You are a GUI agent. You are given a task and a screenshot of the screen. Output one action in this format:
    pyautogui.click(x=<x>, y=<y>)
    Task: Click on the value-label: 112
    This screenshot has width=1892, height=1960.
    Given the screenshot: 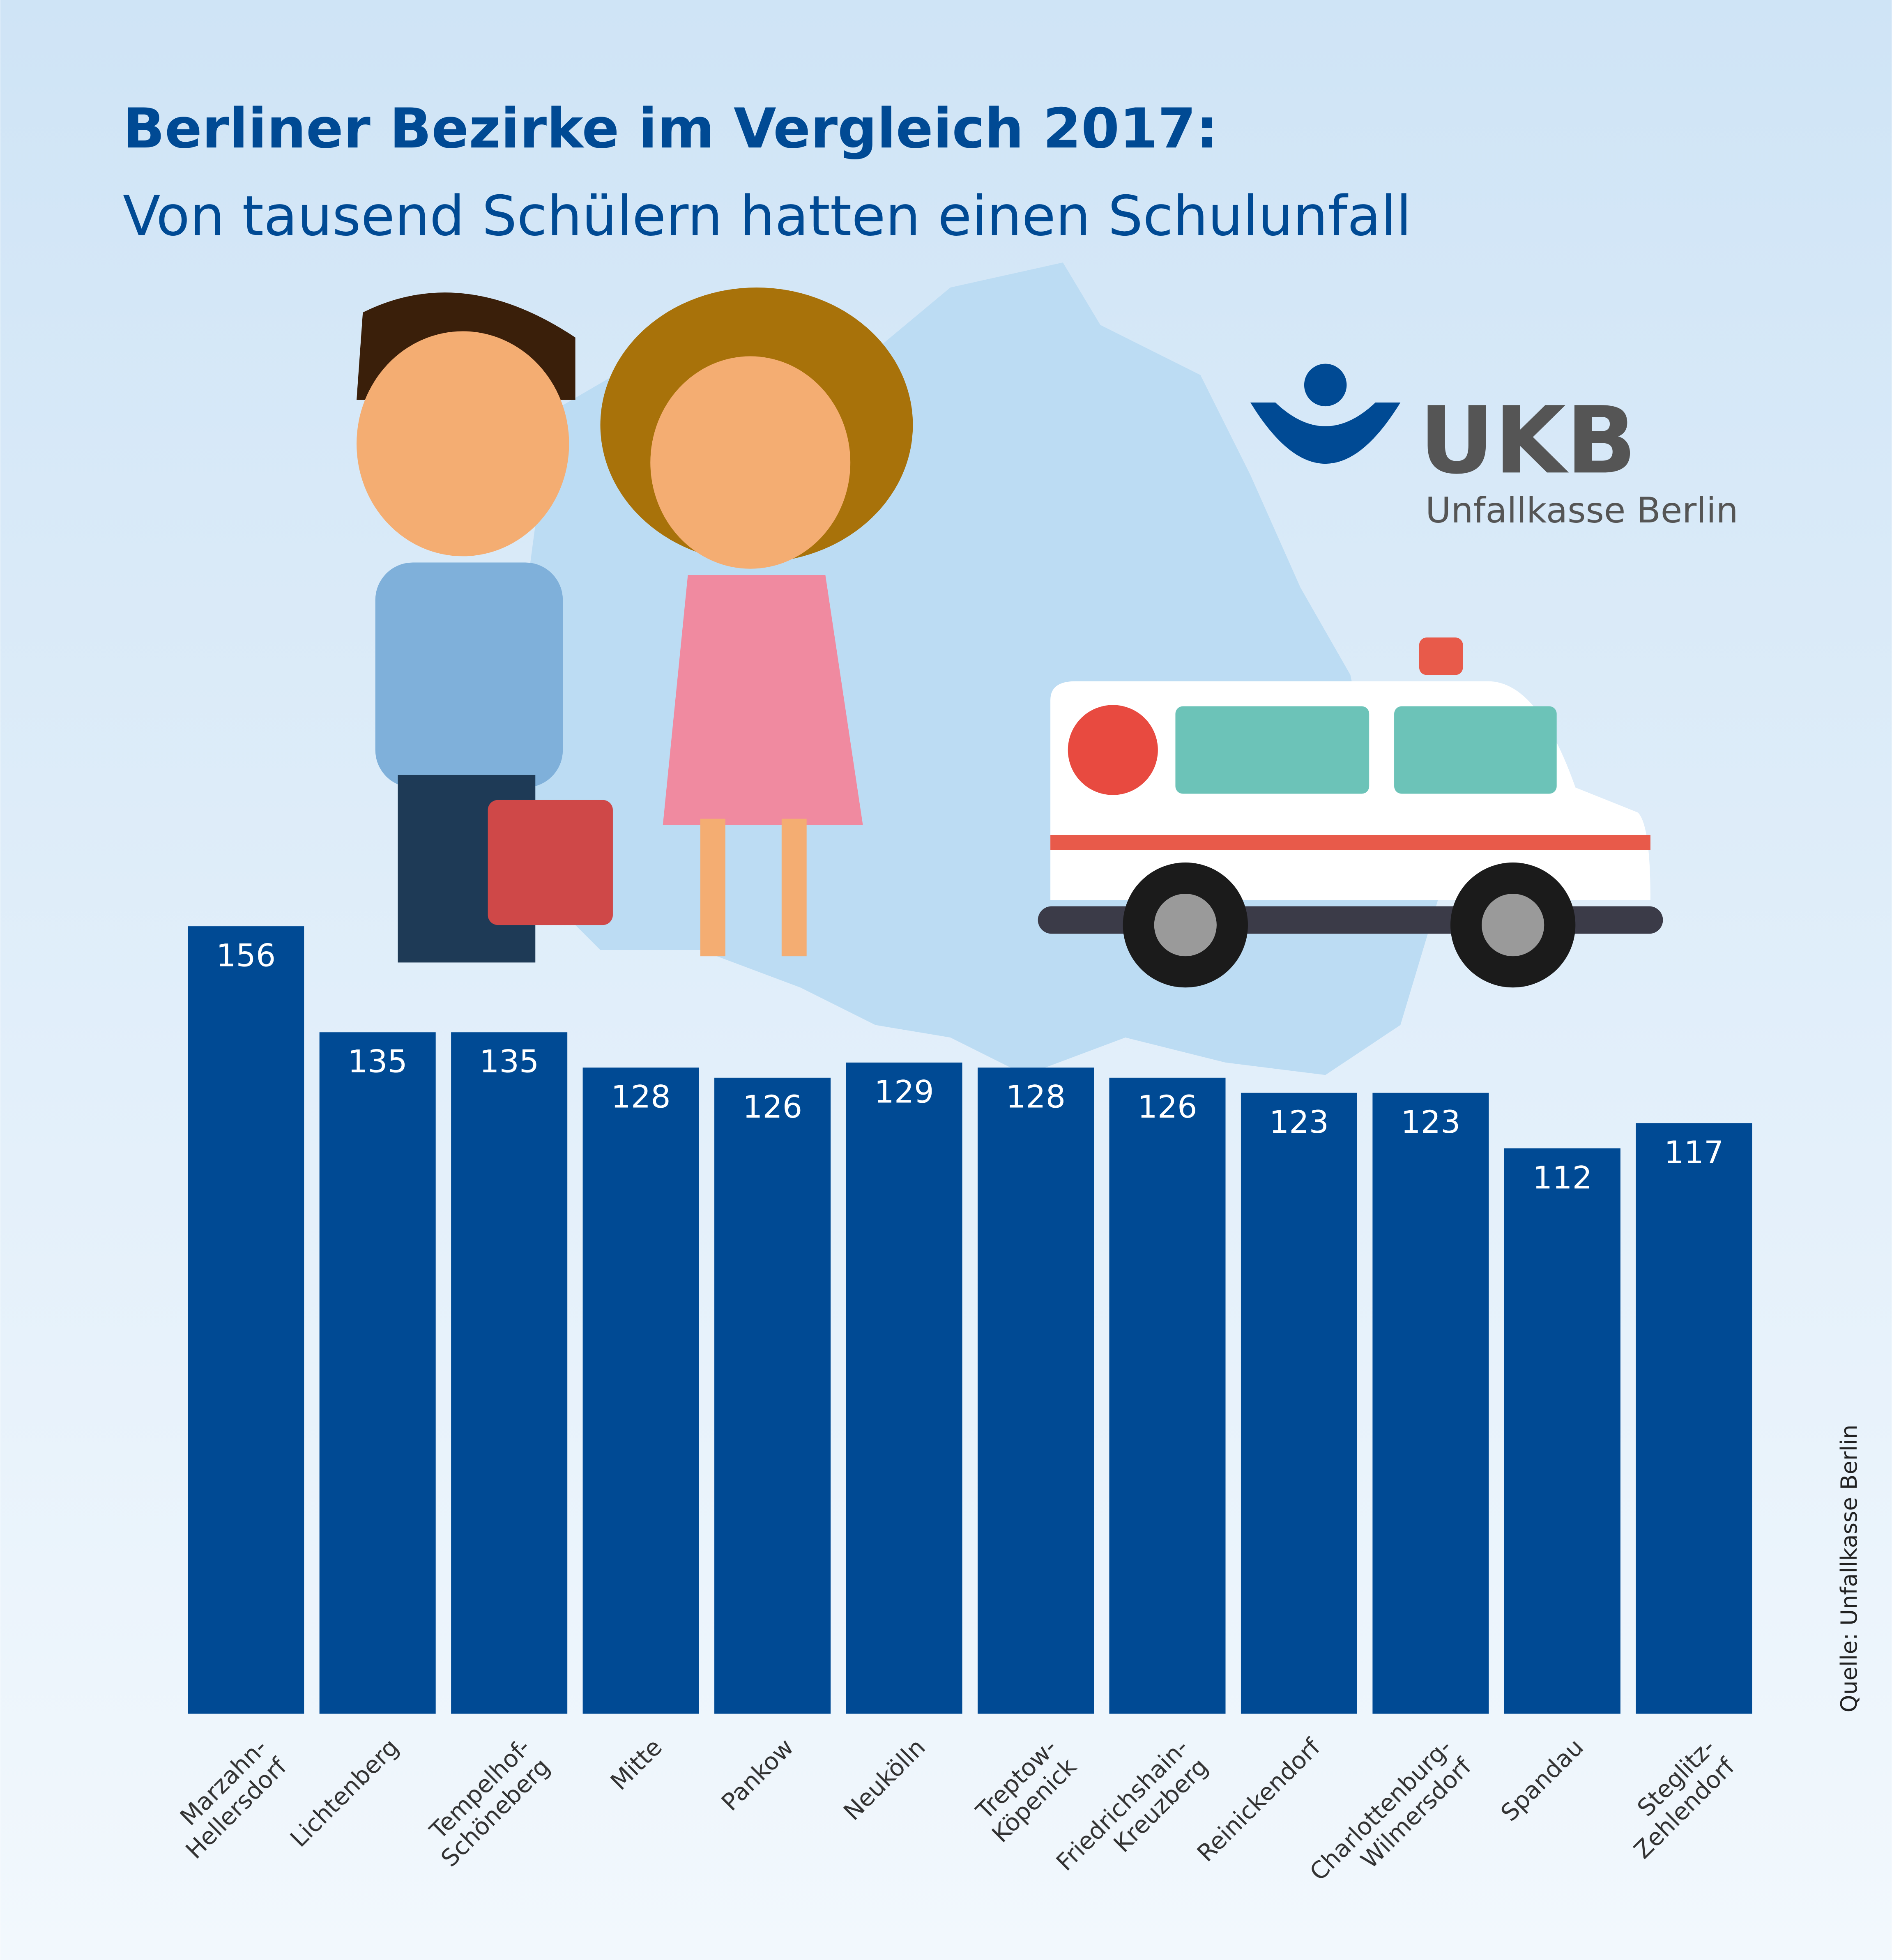 What is the action you would take?
    pyautogui.click(x=1562, y=1177)
    